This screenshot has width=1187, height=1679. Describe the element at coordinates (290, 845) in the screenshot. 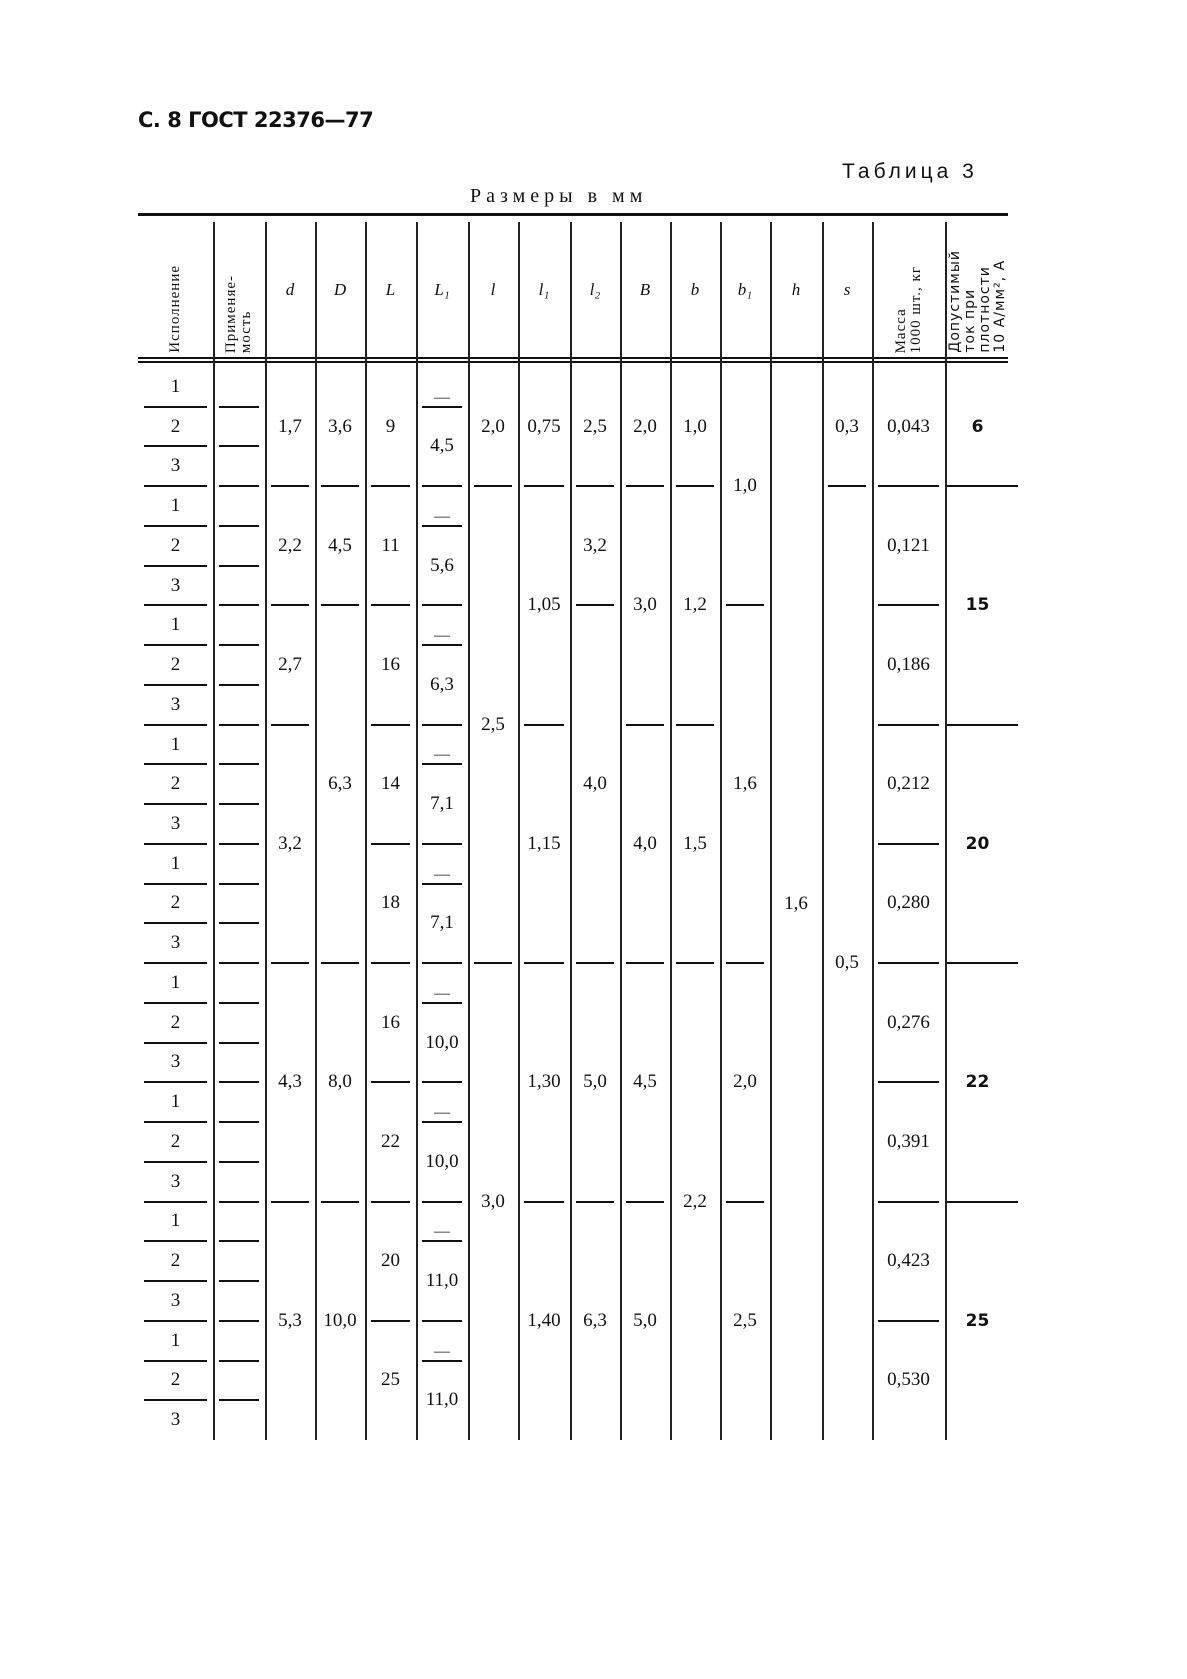

I see `cell-d: 3,2` at that location.